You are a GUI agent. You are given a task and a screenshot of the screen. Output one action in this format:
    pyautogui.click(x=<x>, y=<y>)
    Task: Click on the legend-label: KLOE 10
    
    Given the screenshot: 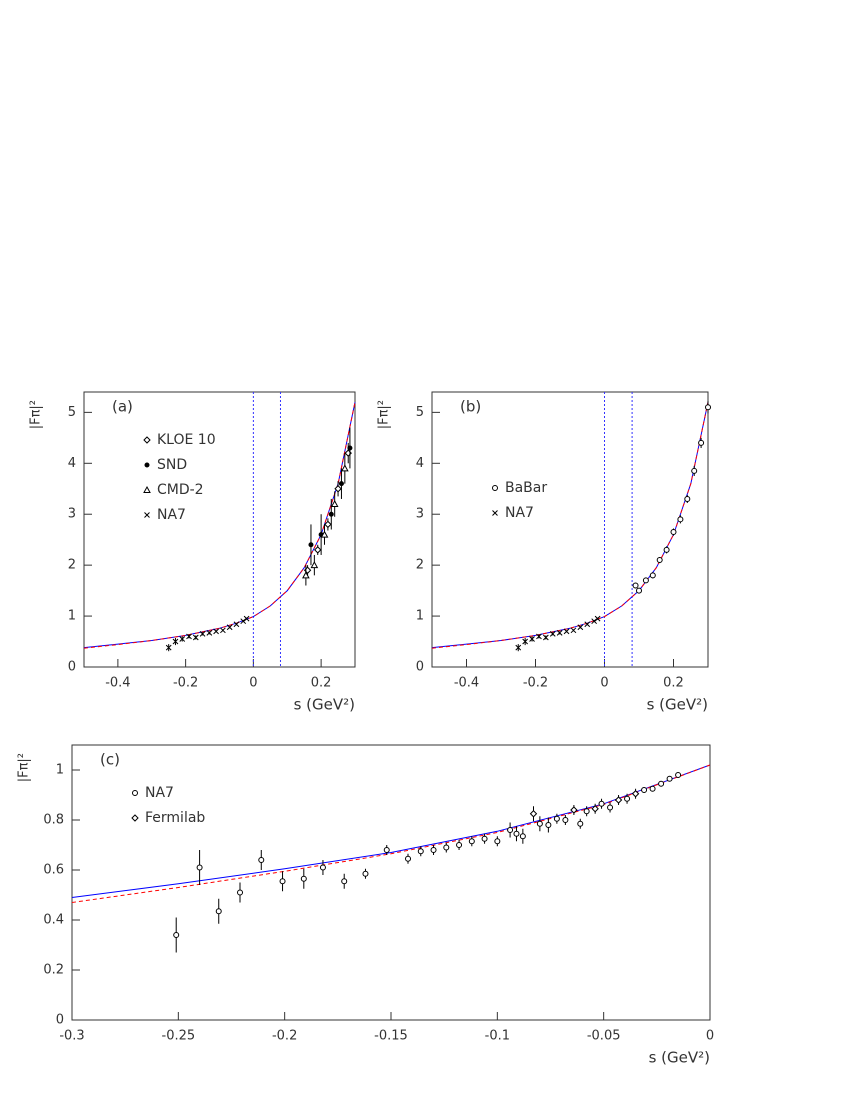 What is the action you would take?
    pyautogui.click(x=186, y=440)
    